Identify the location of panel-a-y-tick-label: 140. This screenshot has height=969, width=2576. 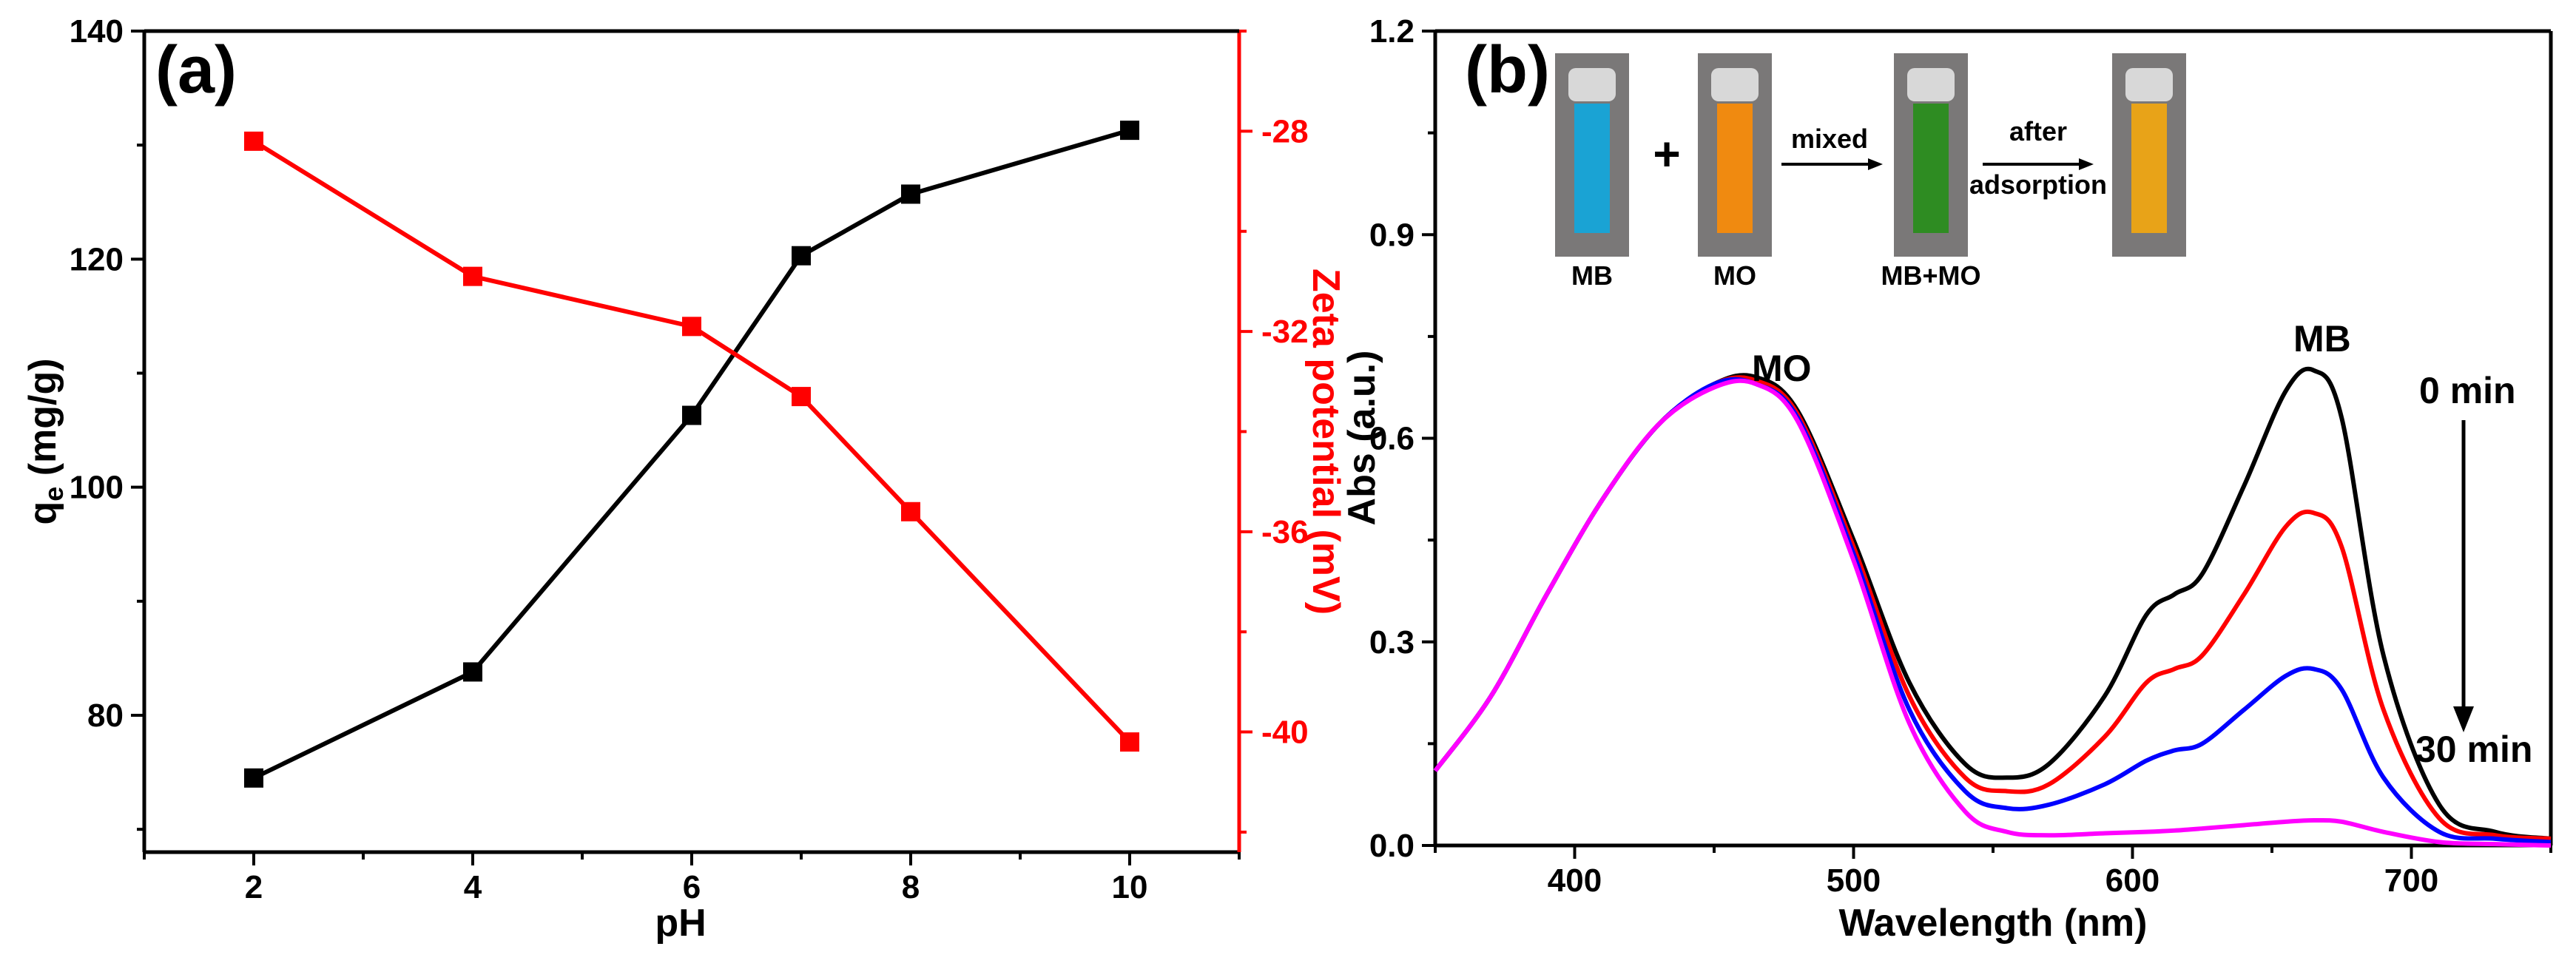
(97, 31).